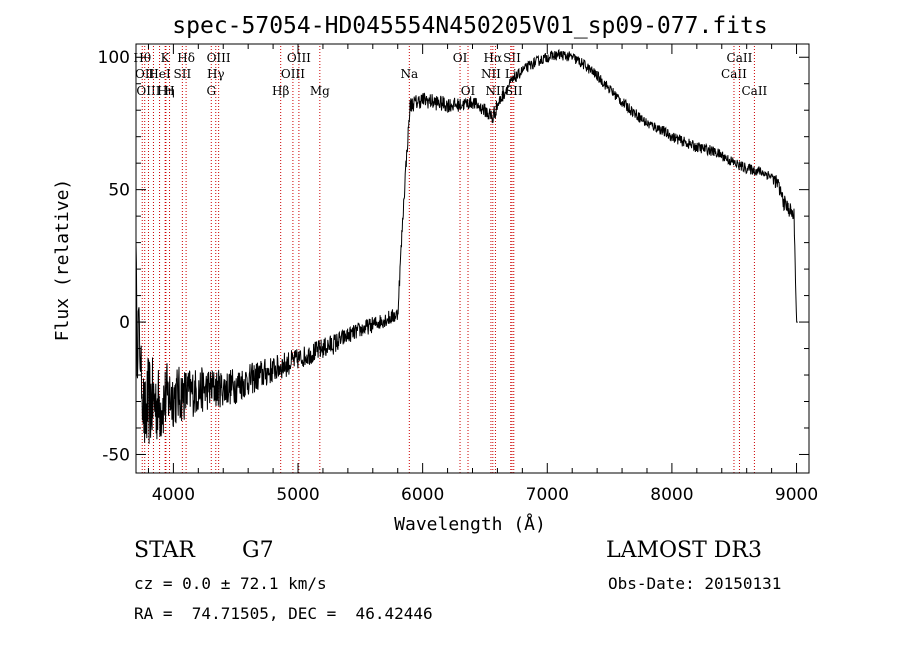  I want to click on x-tick-label: 5000, so click(297, 495).